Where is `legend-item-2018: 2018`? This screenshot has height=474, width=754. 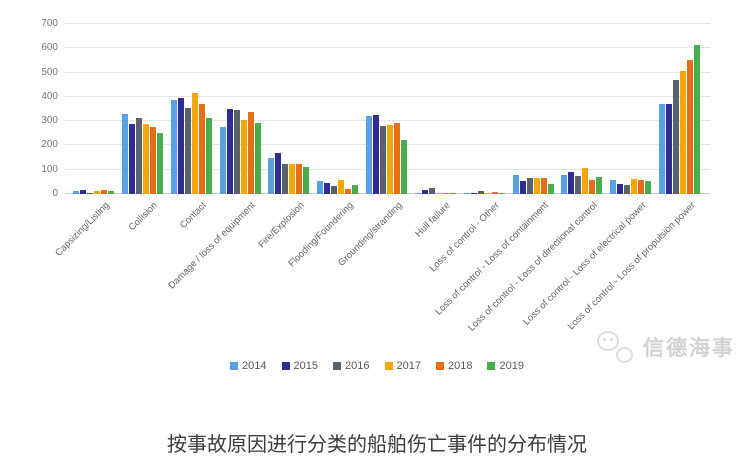
legend-item-2018: 2018 is located at coordinates (454, 366).